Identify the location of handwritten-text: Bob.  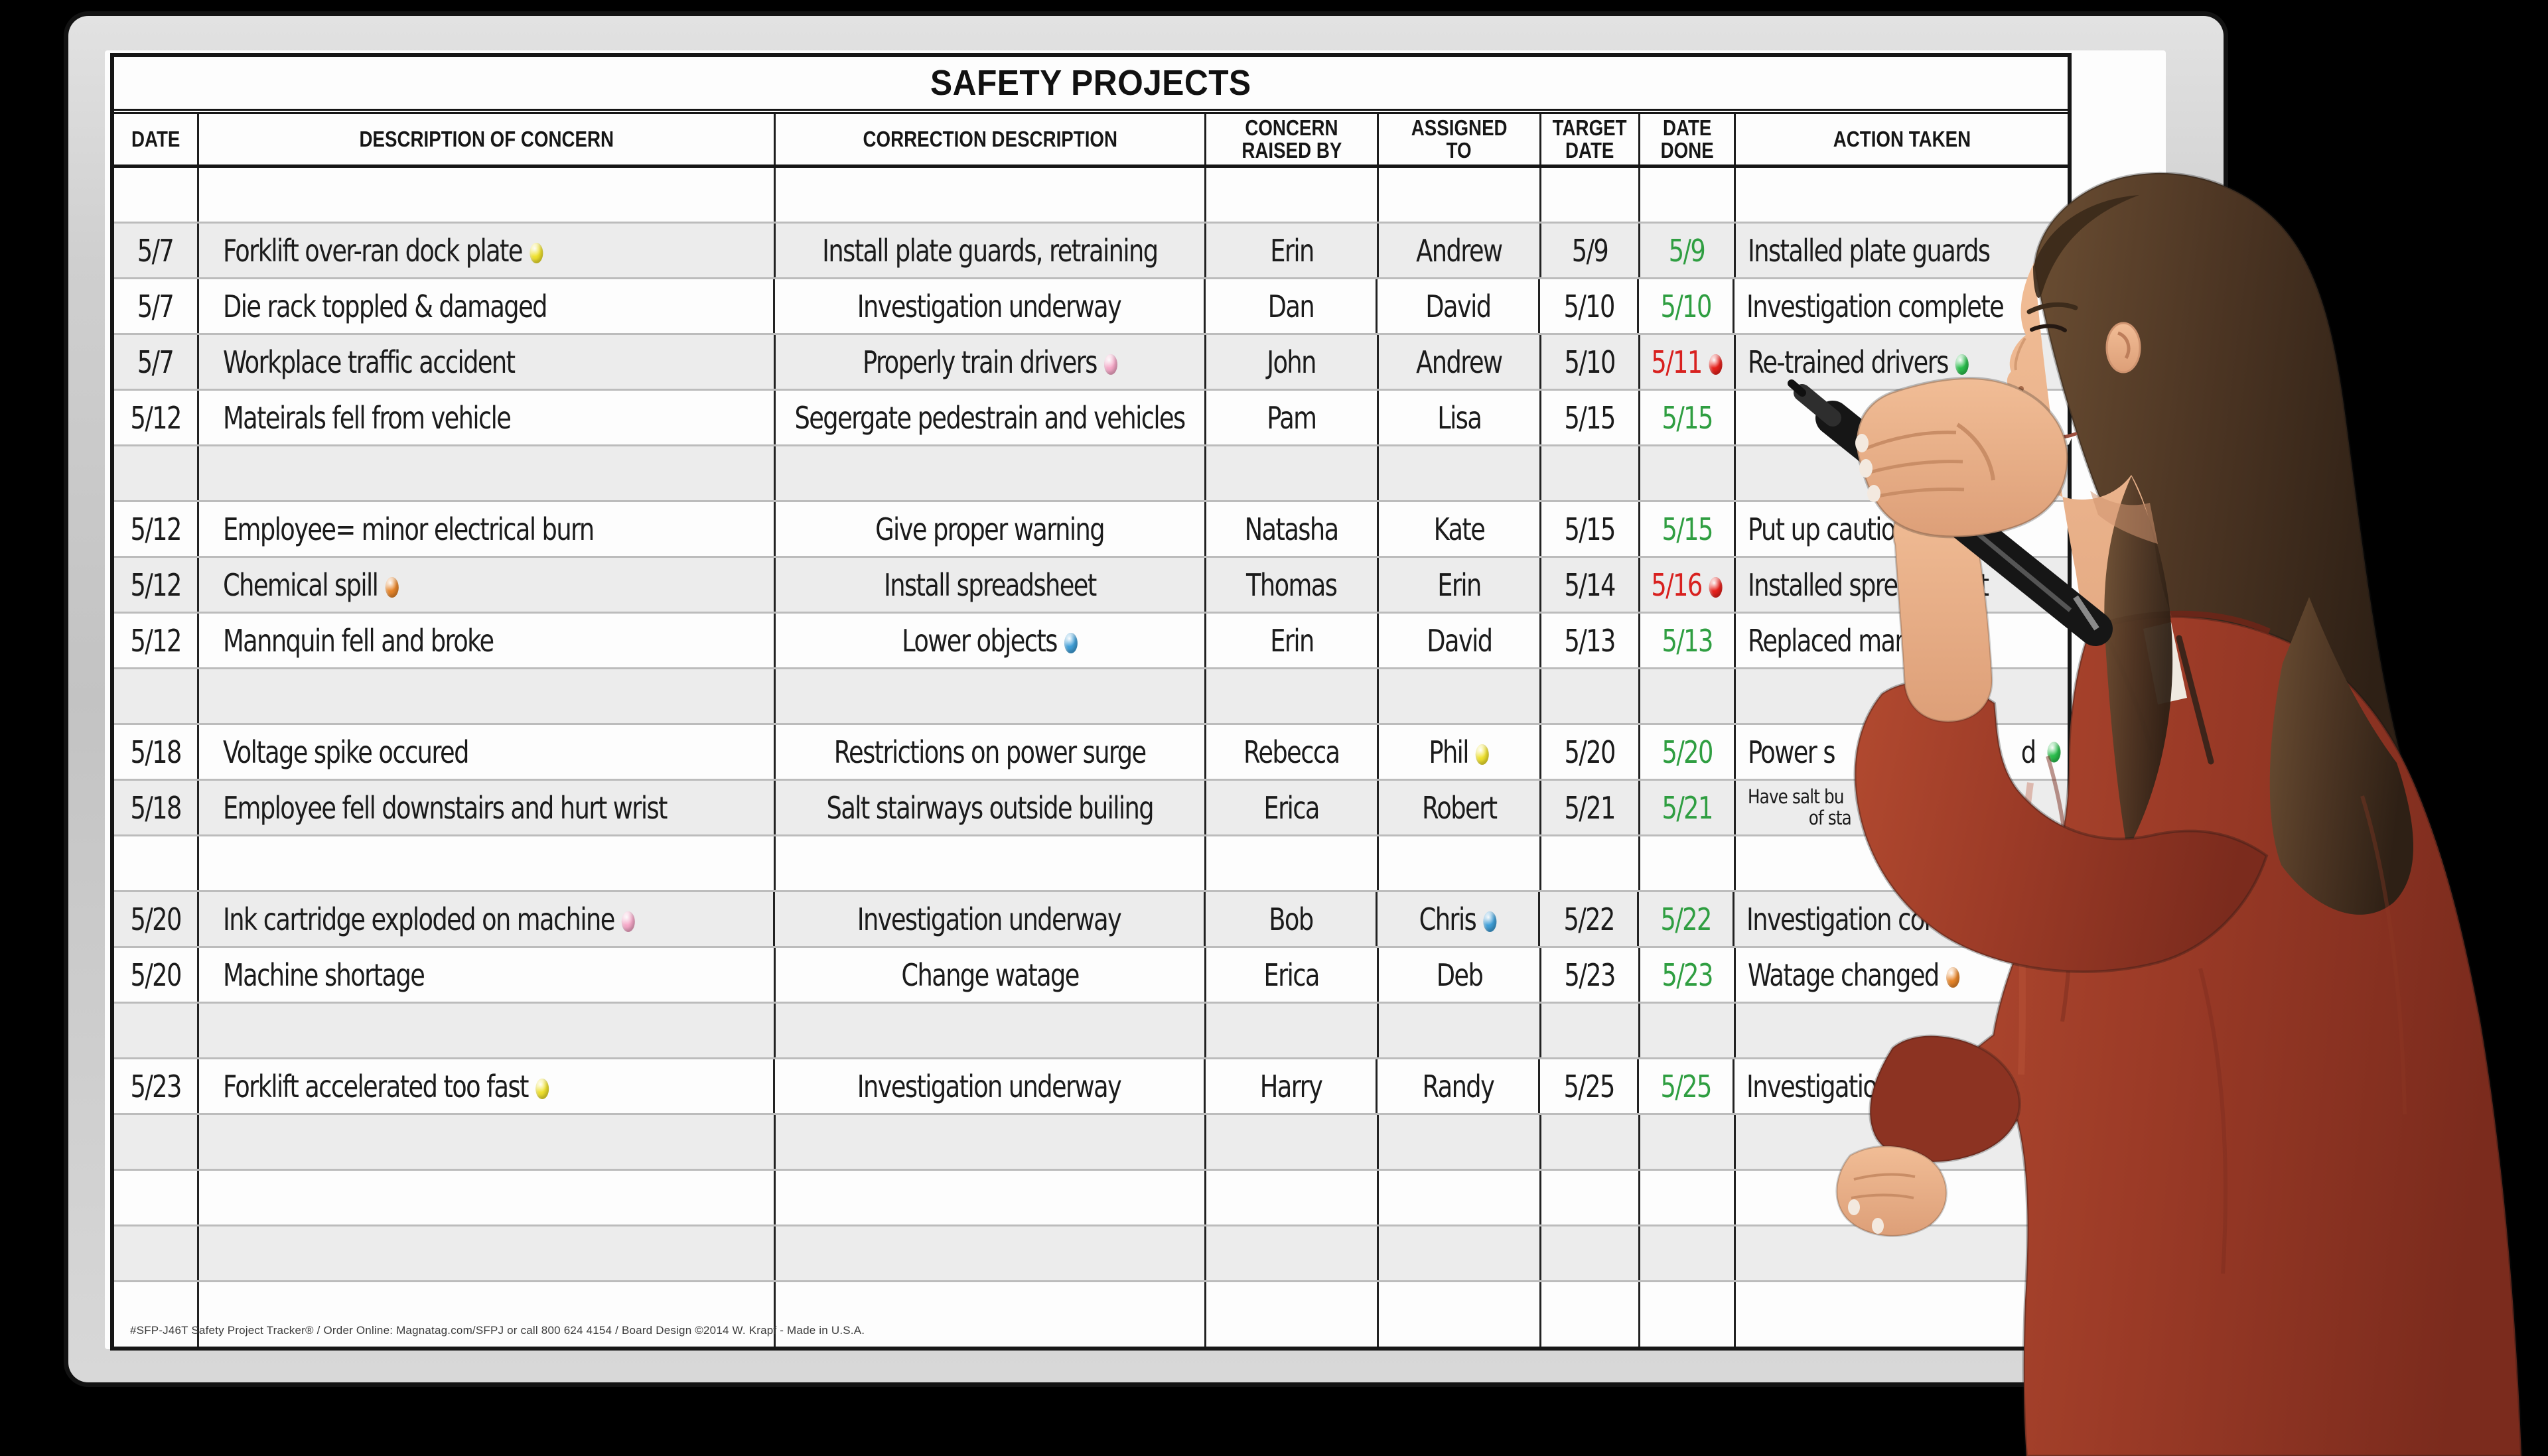
(1291, 919).